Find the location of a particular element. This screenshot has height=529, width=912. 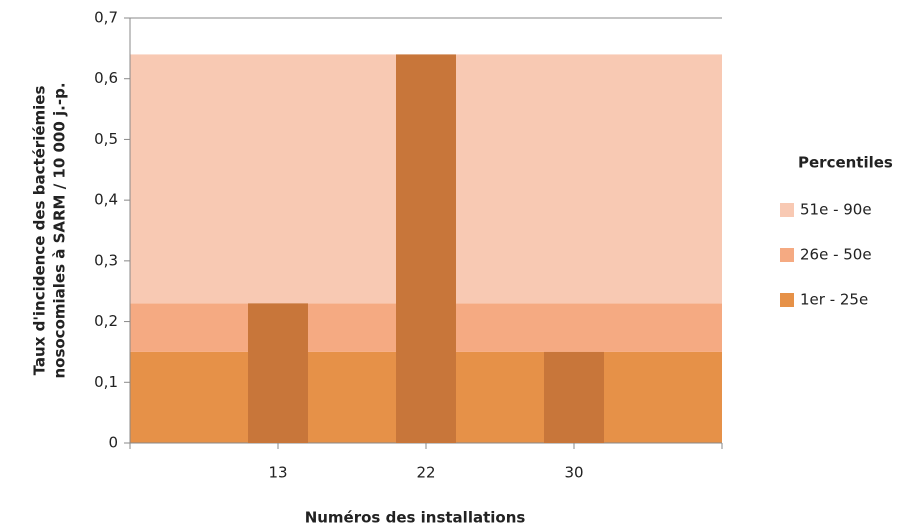

x-tick-label: 22 is located at coordinates (425, 473).